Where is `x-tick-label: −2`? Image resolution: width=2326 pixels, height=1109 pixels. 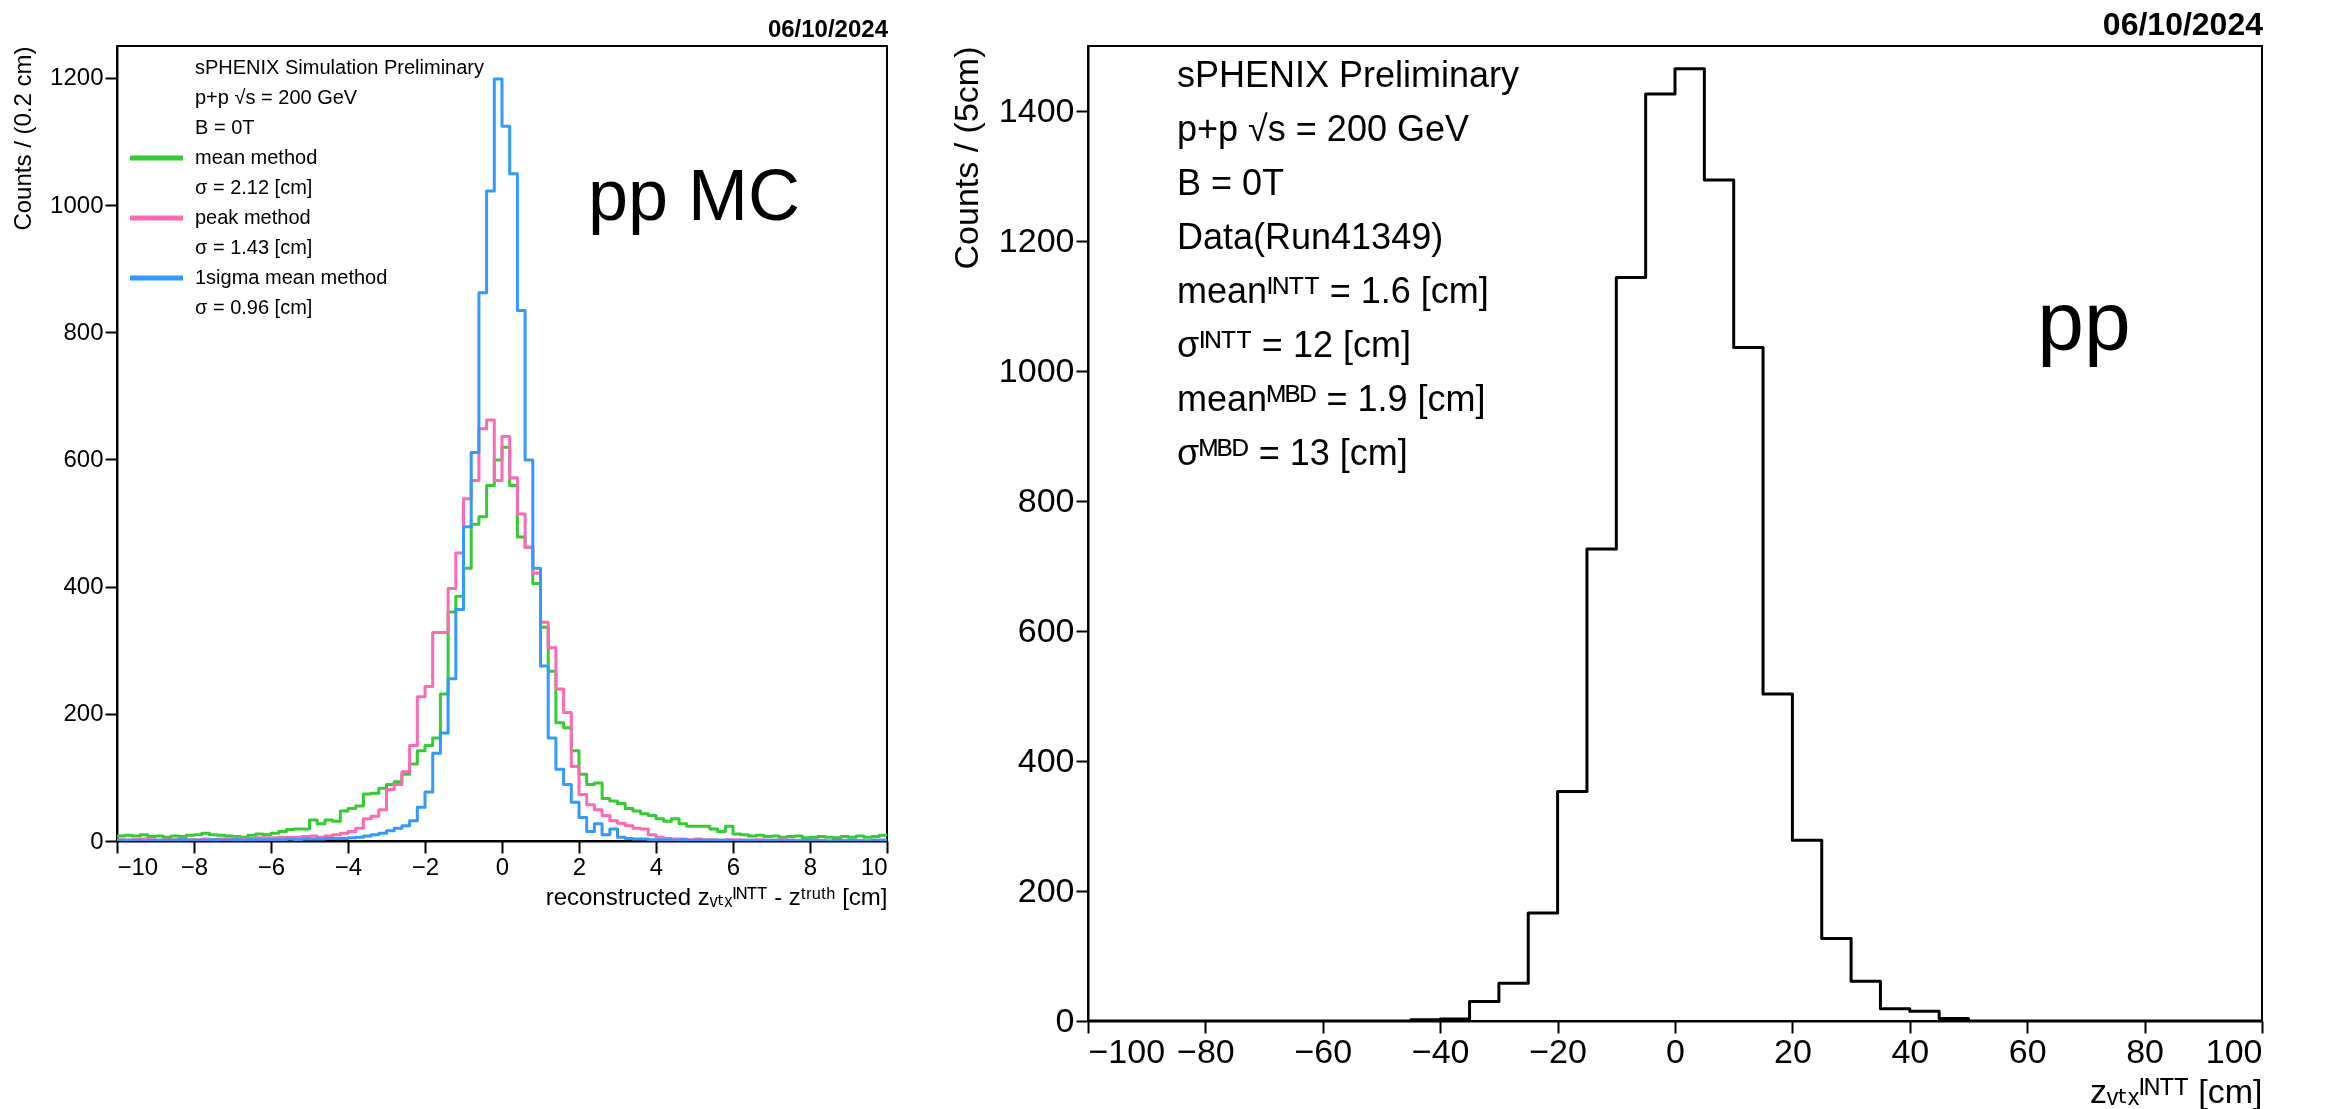
x-tick-label: −2 is located at coordinates (425, 866).